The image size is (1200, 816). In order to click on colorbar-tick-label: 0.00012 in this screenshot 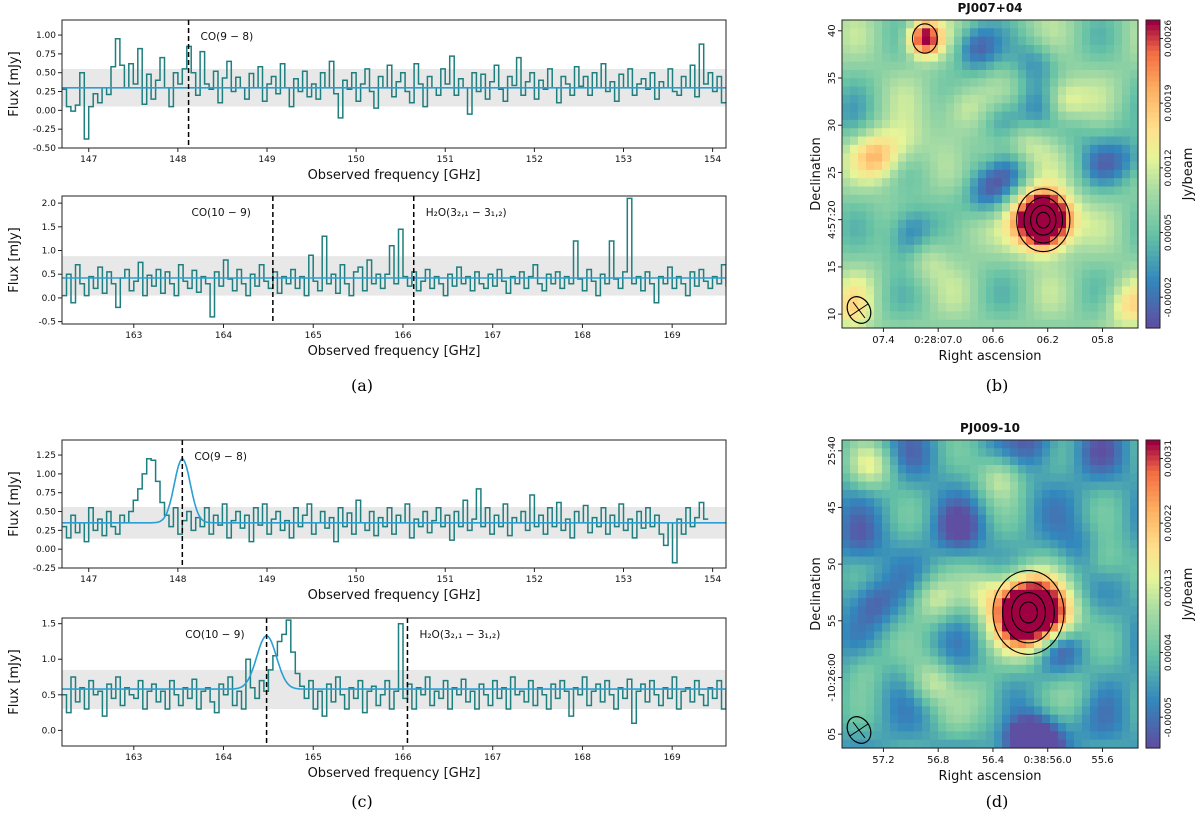, I will do `click(1169, 167)`.